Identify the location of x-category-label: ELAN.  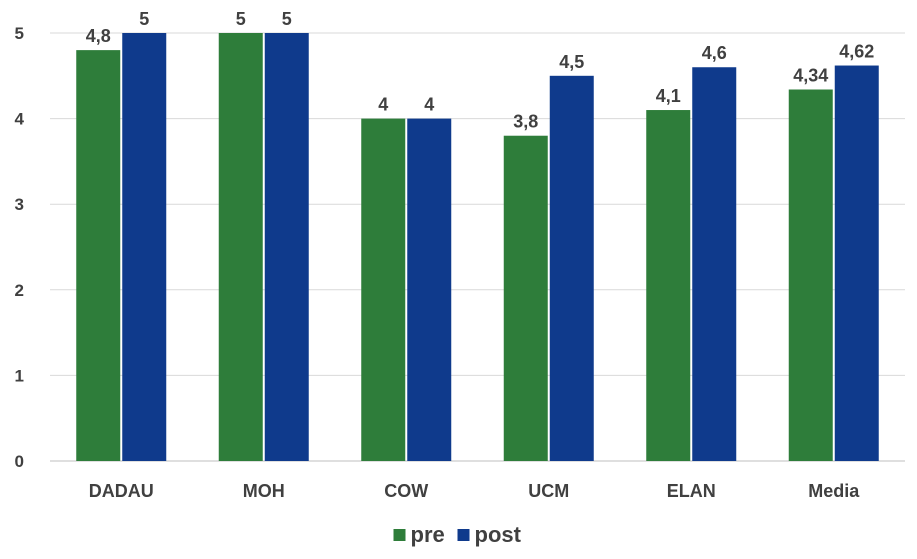
(691, 491).